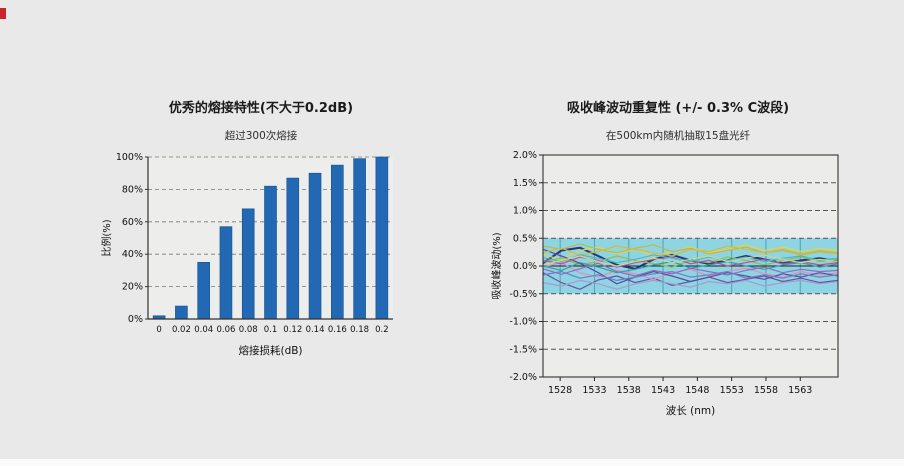  What do you see at coordinates (203, 330) in the screenshot?
I see `svg-text: 0.04` at bounding box center [203, 330].